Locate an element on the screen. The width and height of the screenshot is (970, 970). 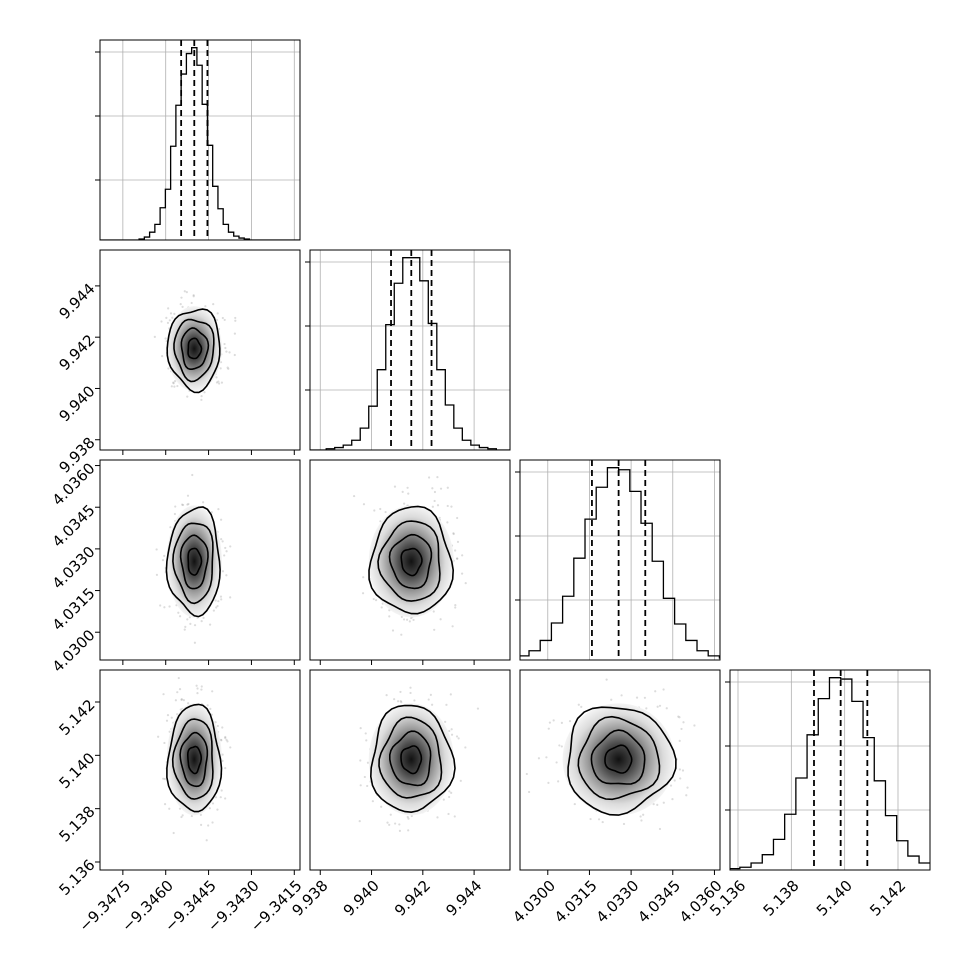
histogram-step-line is located at coordinates (830, 773).